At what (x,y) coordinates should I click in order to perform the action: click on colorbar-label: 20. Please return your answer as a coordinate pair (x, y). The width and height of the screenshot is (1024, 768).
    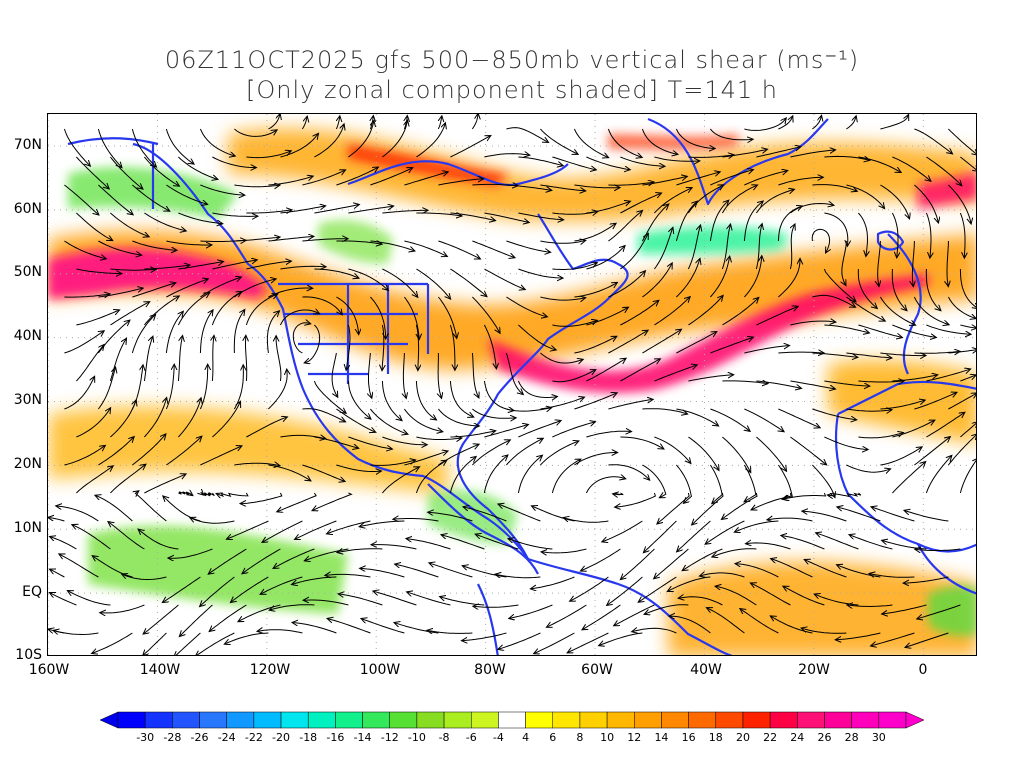
    Looking at the image, I should click on (742, 737).